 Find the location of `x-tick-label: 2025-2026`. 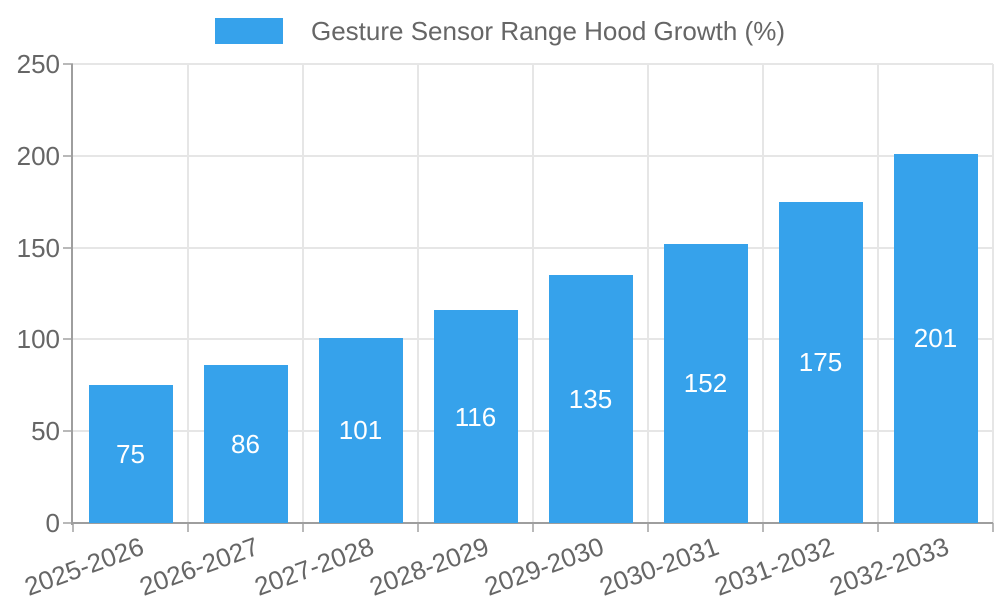

x-tick-label: 2025-2026 is located at coordinates (84, 566).